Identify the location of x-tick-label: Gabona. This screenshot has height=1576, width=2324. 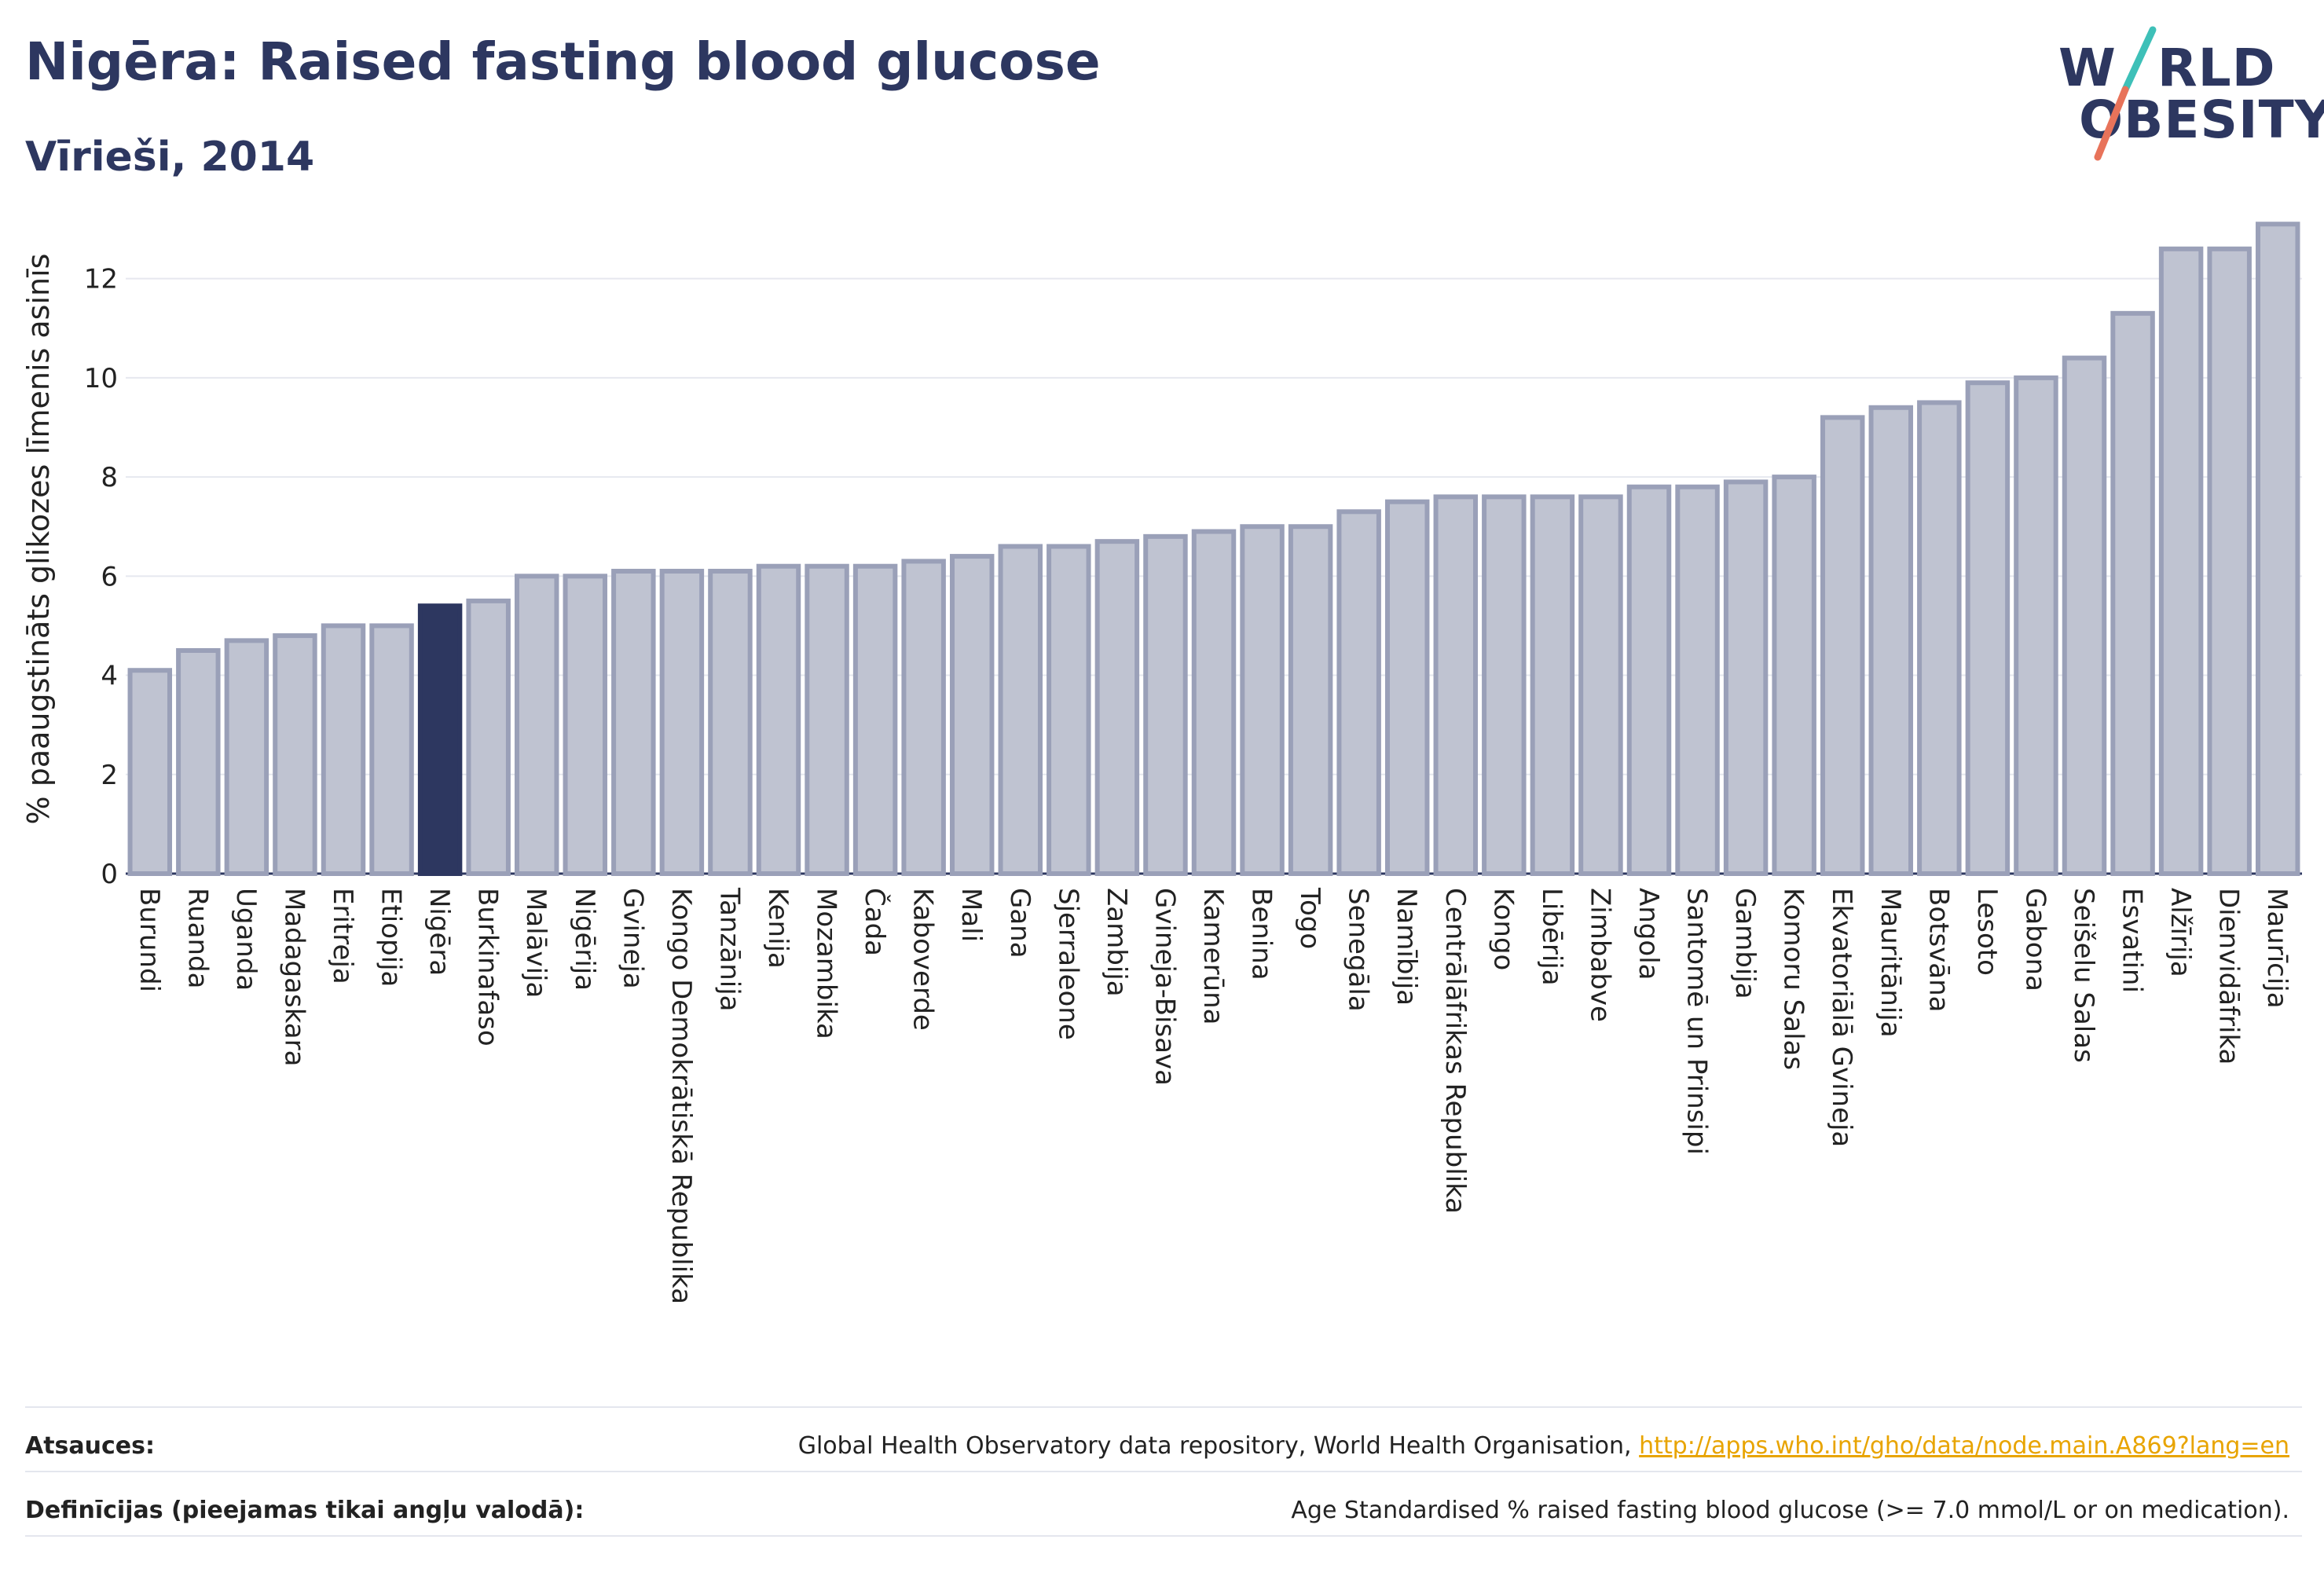
(2035, 939).